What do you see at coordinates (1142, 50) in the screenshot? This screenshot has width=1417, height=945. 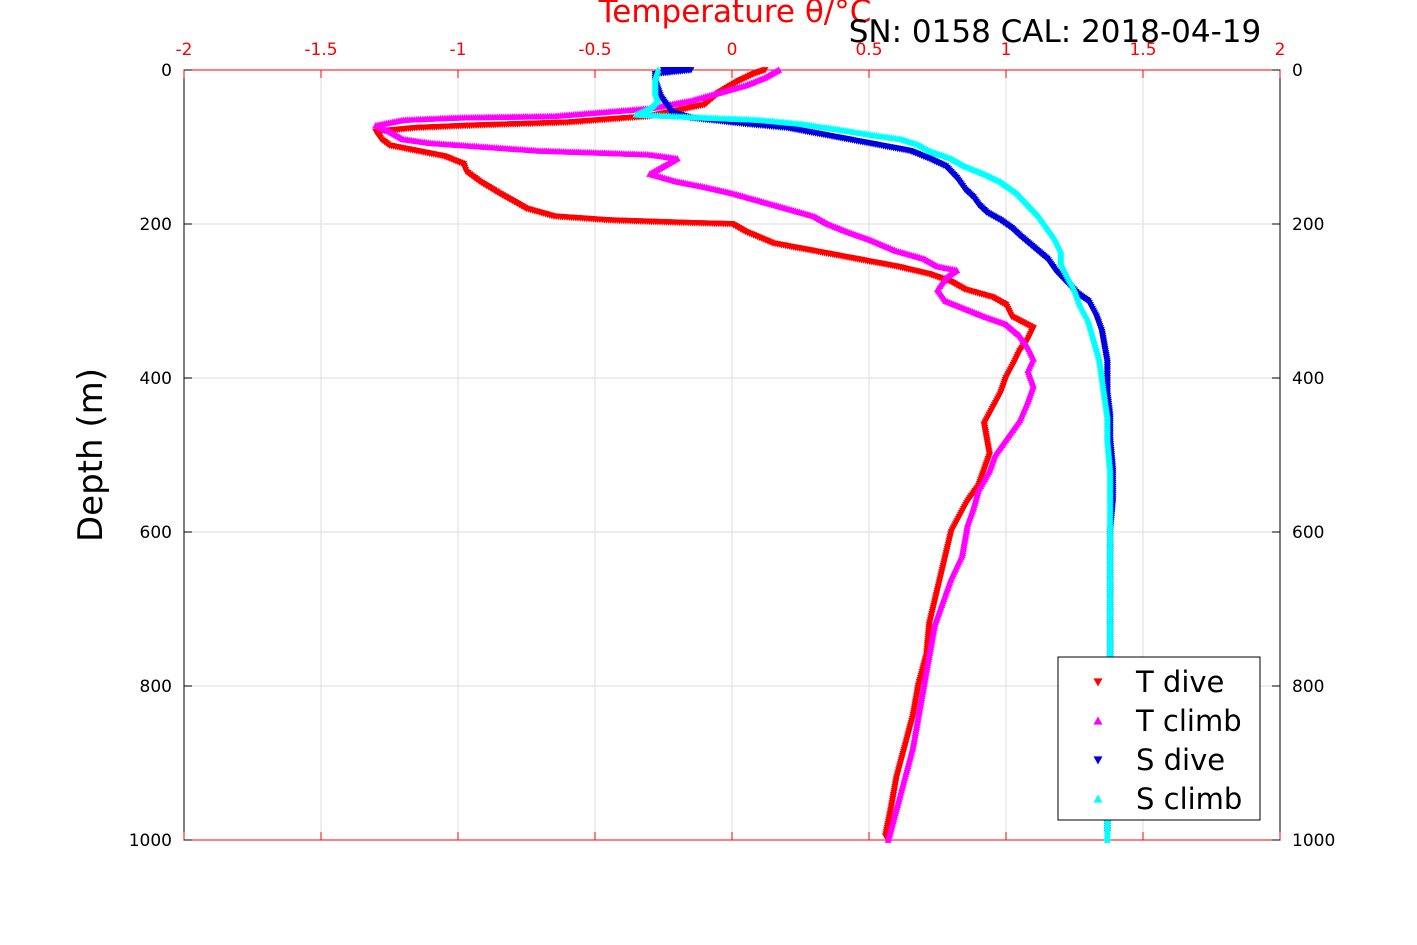 I see `x-tick-label: 1.5` at bounding box center [1142, 50].